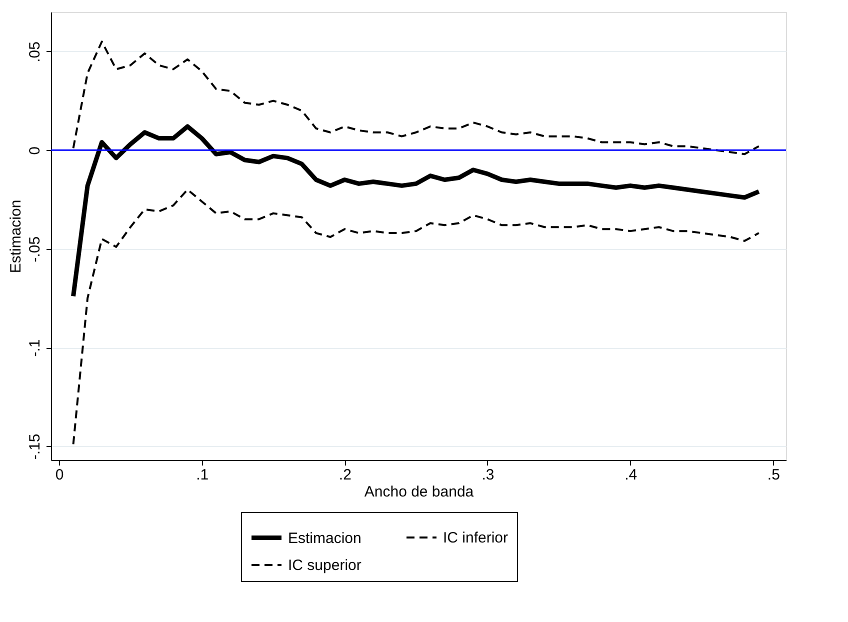 The image size is (848, 622). What do you see at coordinates (35, 447) in the screenshot?
I see `y-tick-label: -.15` at bounding box center [35, 447].